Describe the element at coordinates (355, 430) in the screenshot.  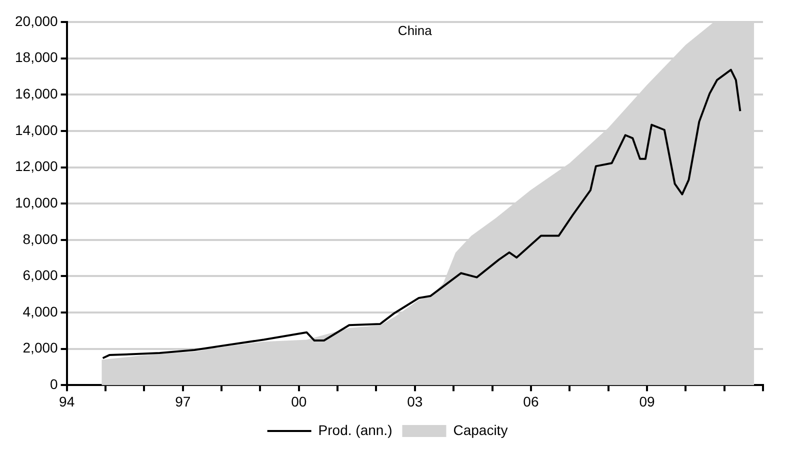
I see `legend-label: Prod. (ann.)` at that location.